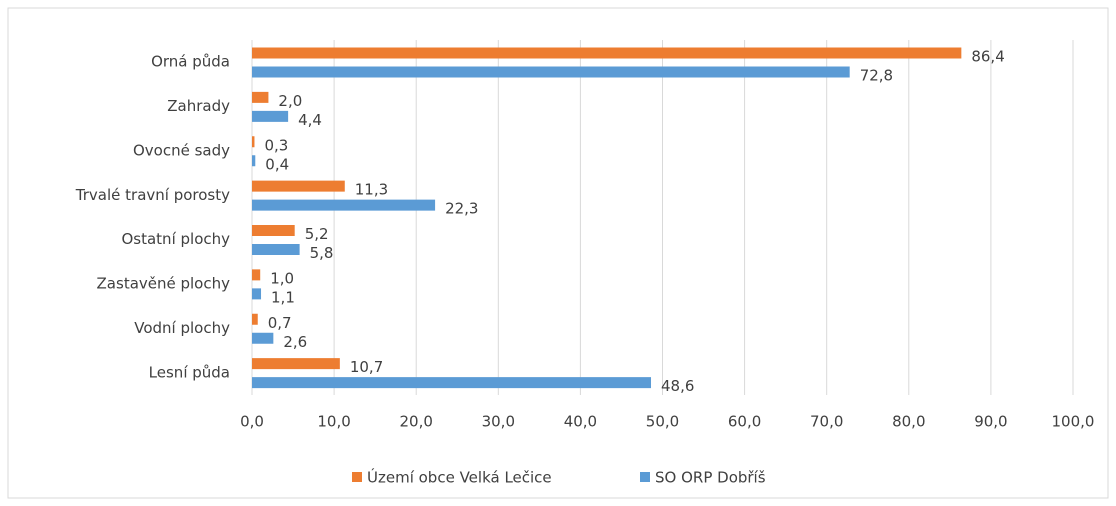  I want to click on x-tick-label: 80,0, so click(908, 422).